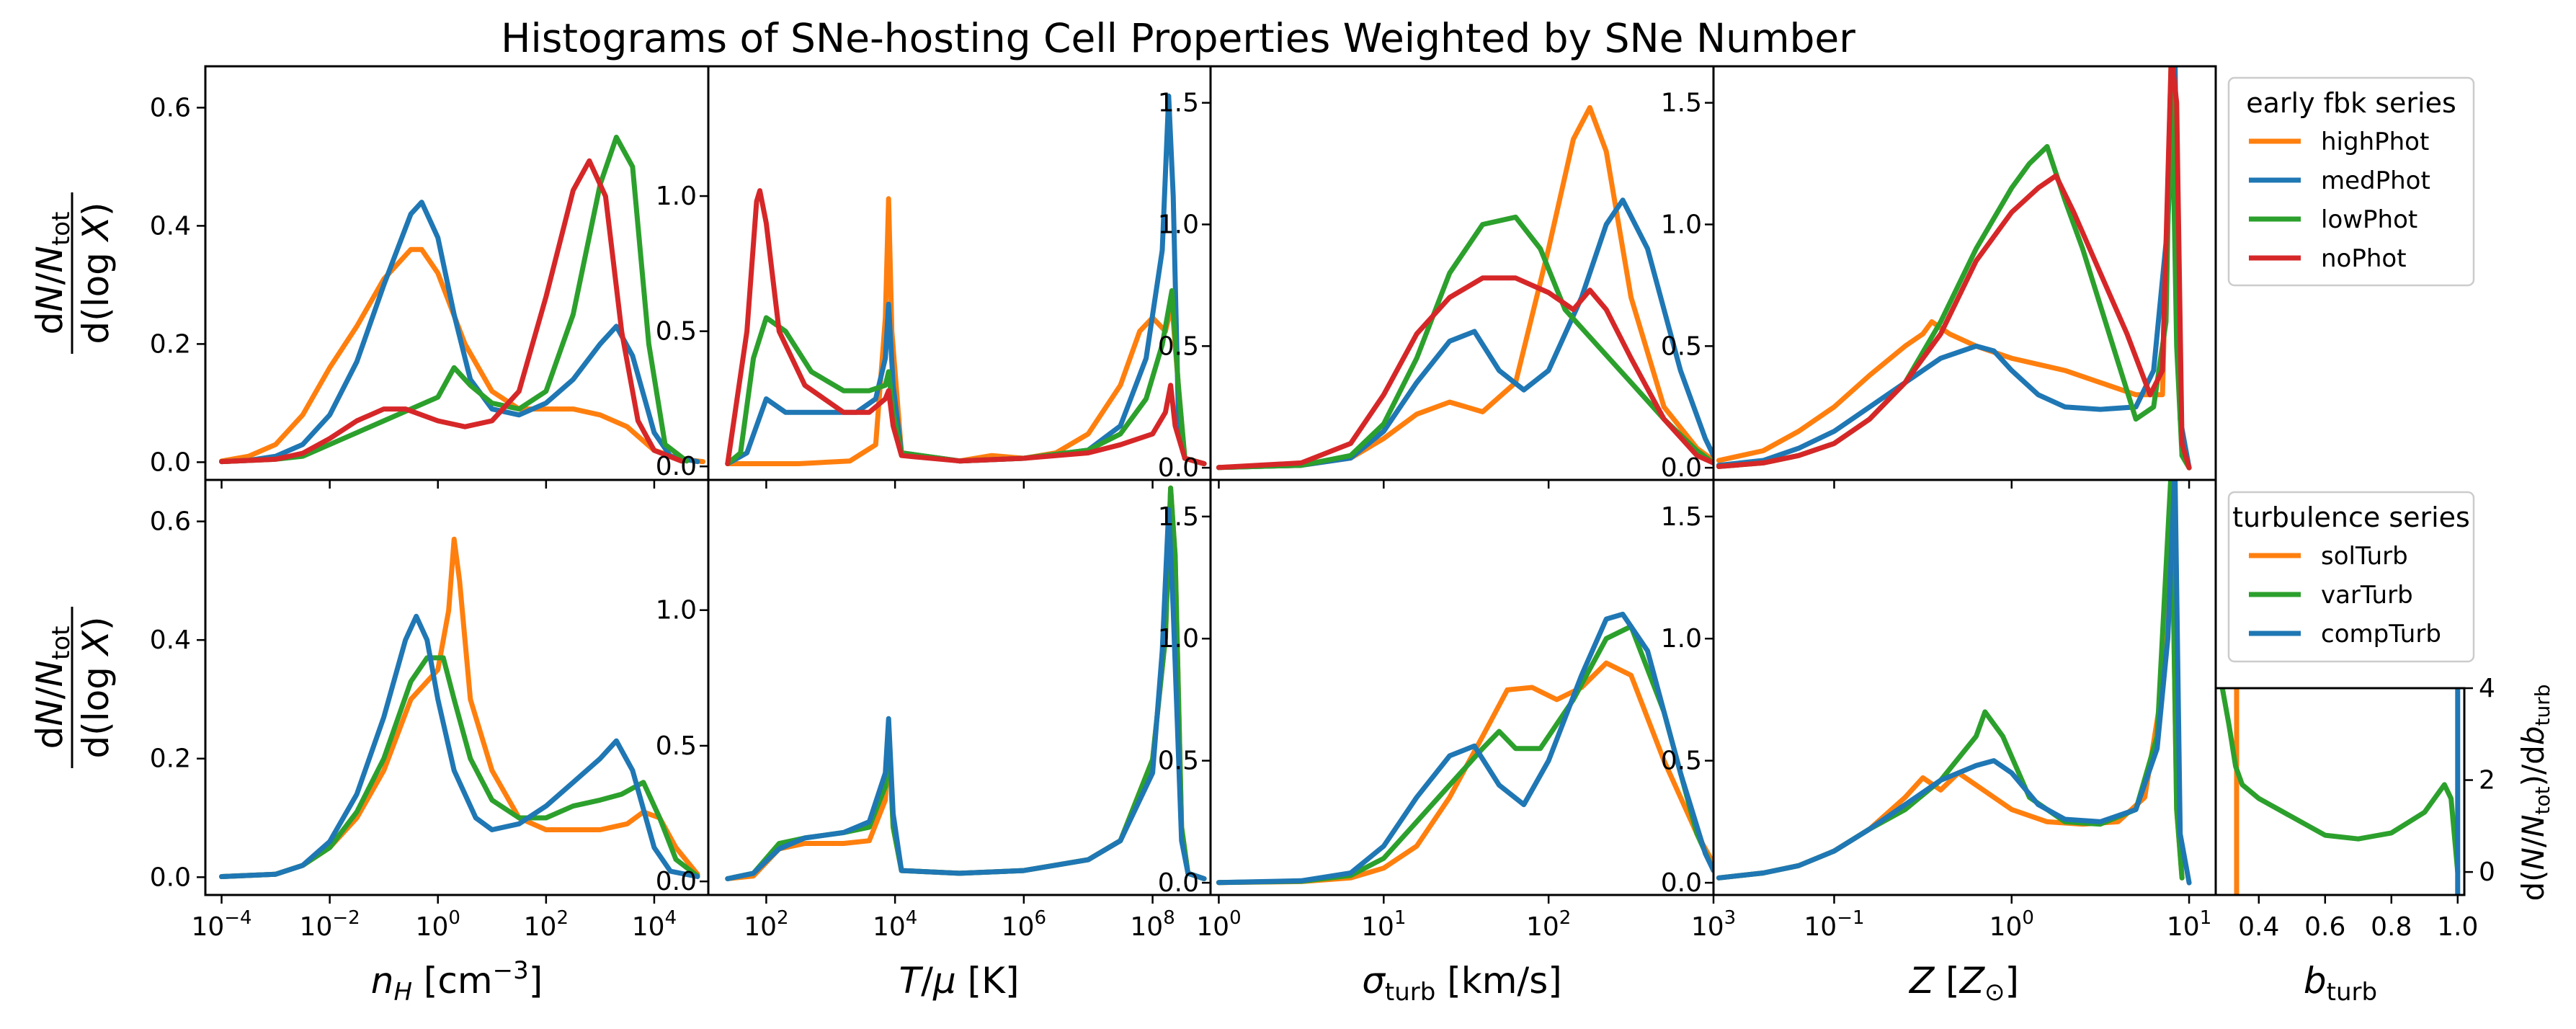  What do you see at coordinates (1954, 268) in the screenshot?
I see `curves-Z-top` at bounding box center [1954, 268].